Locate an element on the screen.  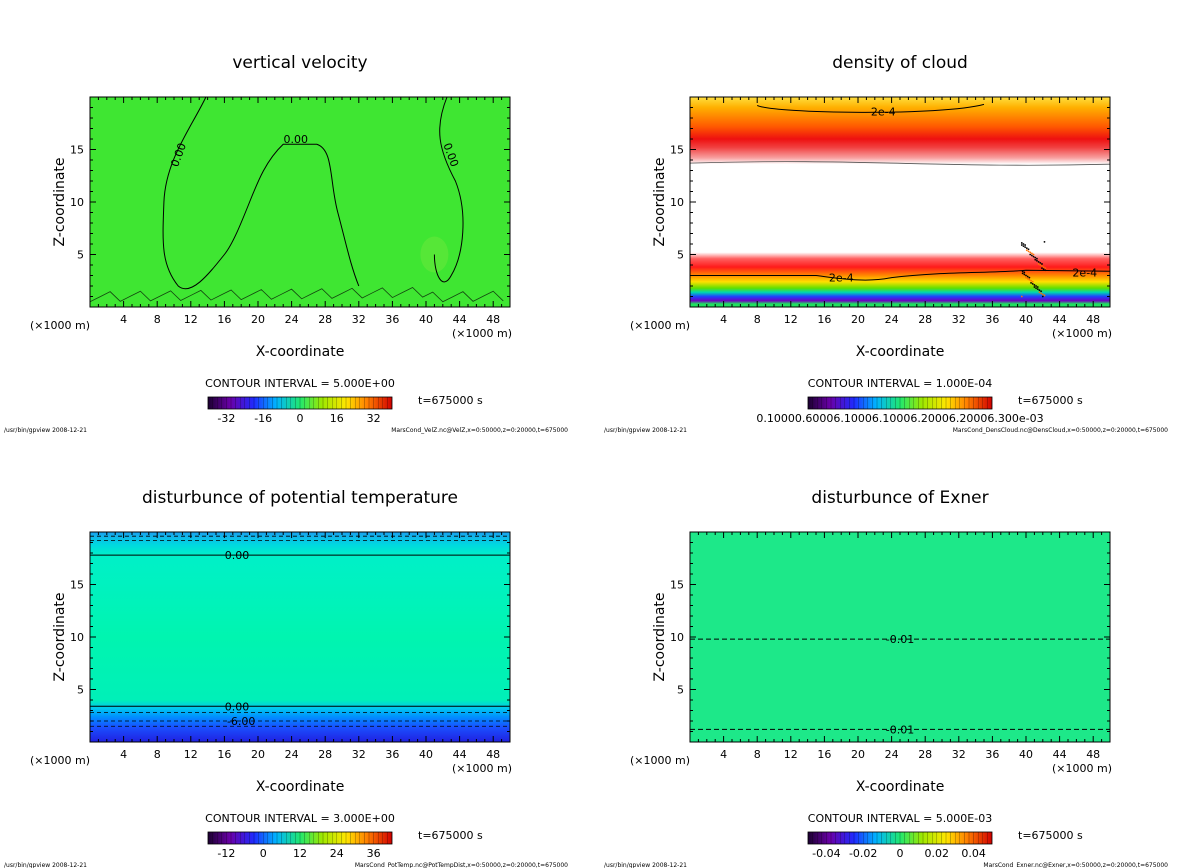
colorbar-tick-label: 32 is located at coordinates (374, 418).